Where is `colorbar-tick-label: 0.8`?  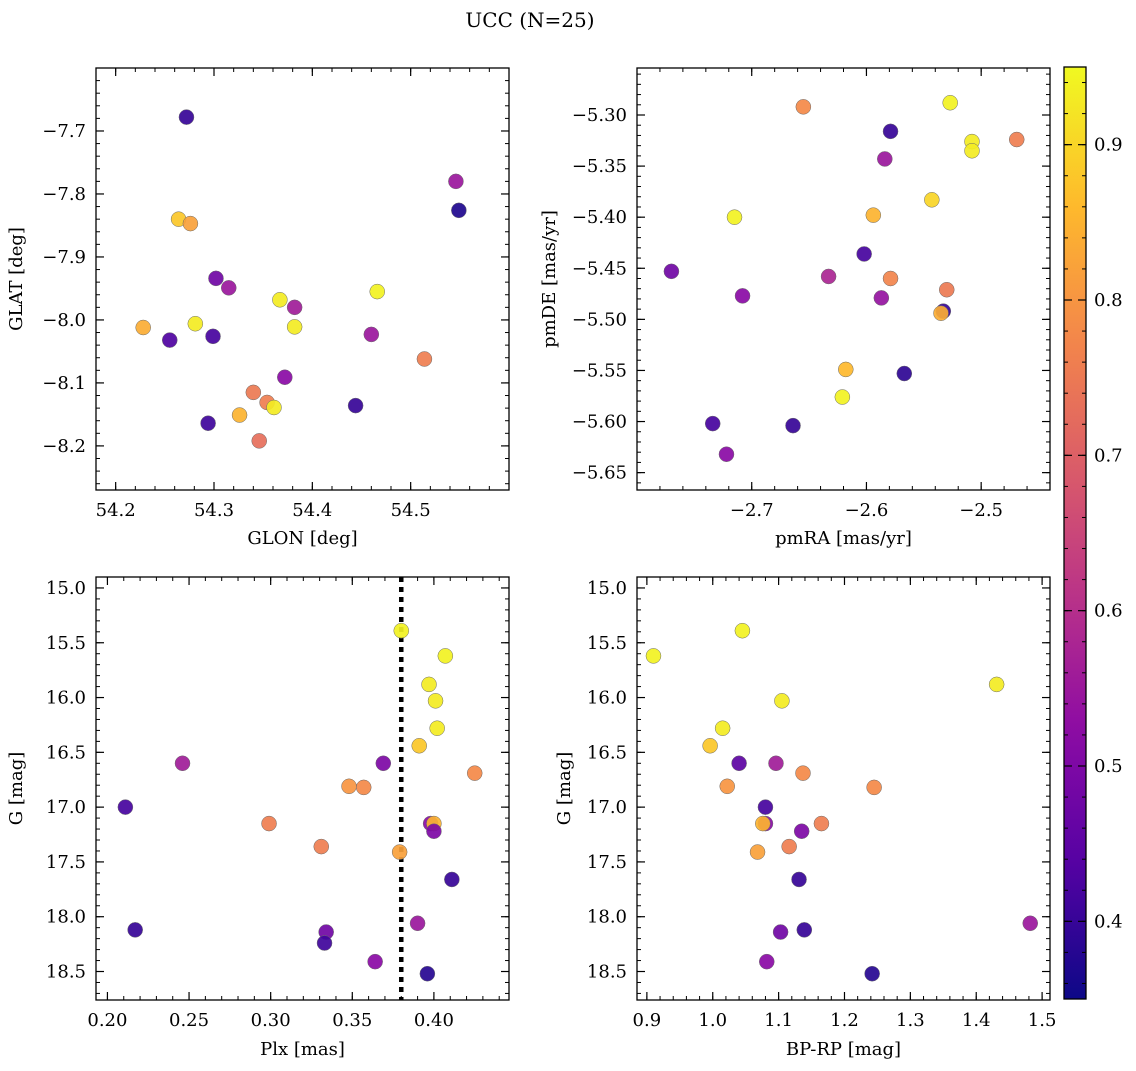 colorbar-tick-label: 0.8 is located at coordinates (1108, 300).